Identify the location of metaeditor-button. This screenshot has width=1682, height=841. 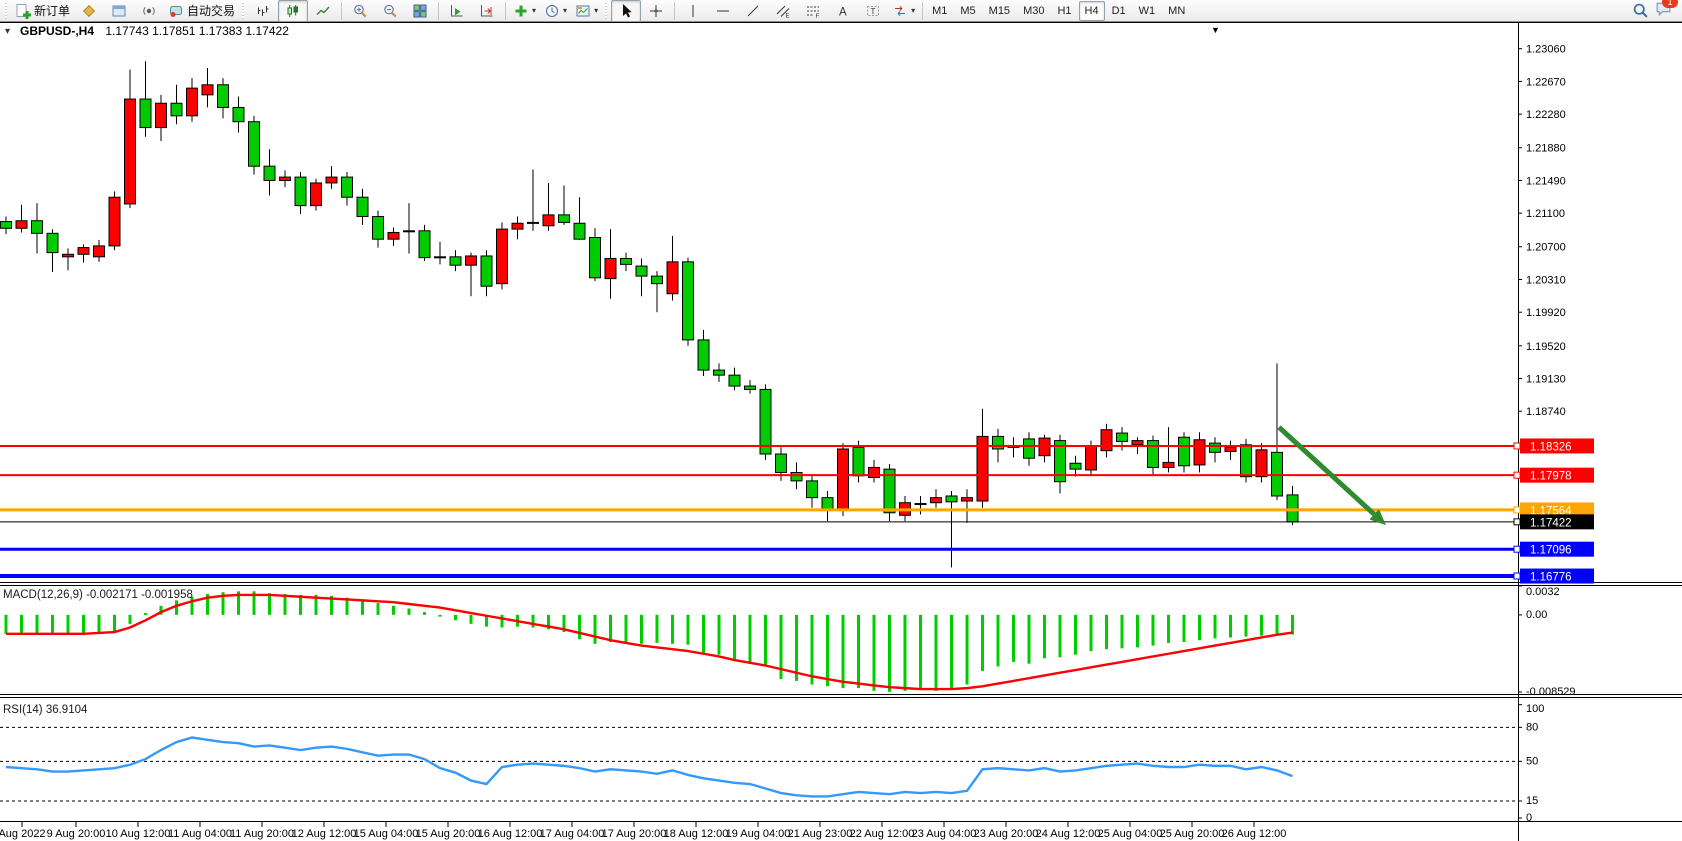
(89, 11).